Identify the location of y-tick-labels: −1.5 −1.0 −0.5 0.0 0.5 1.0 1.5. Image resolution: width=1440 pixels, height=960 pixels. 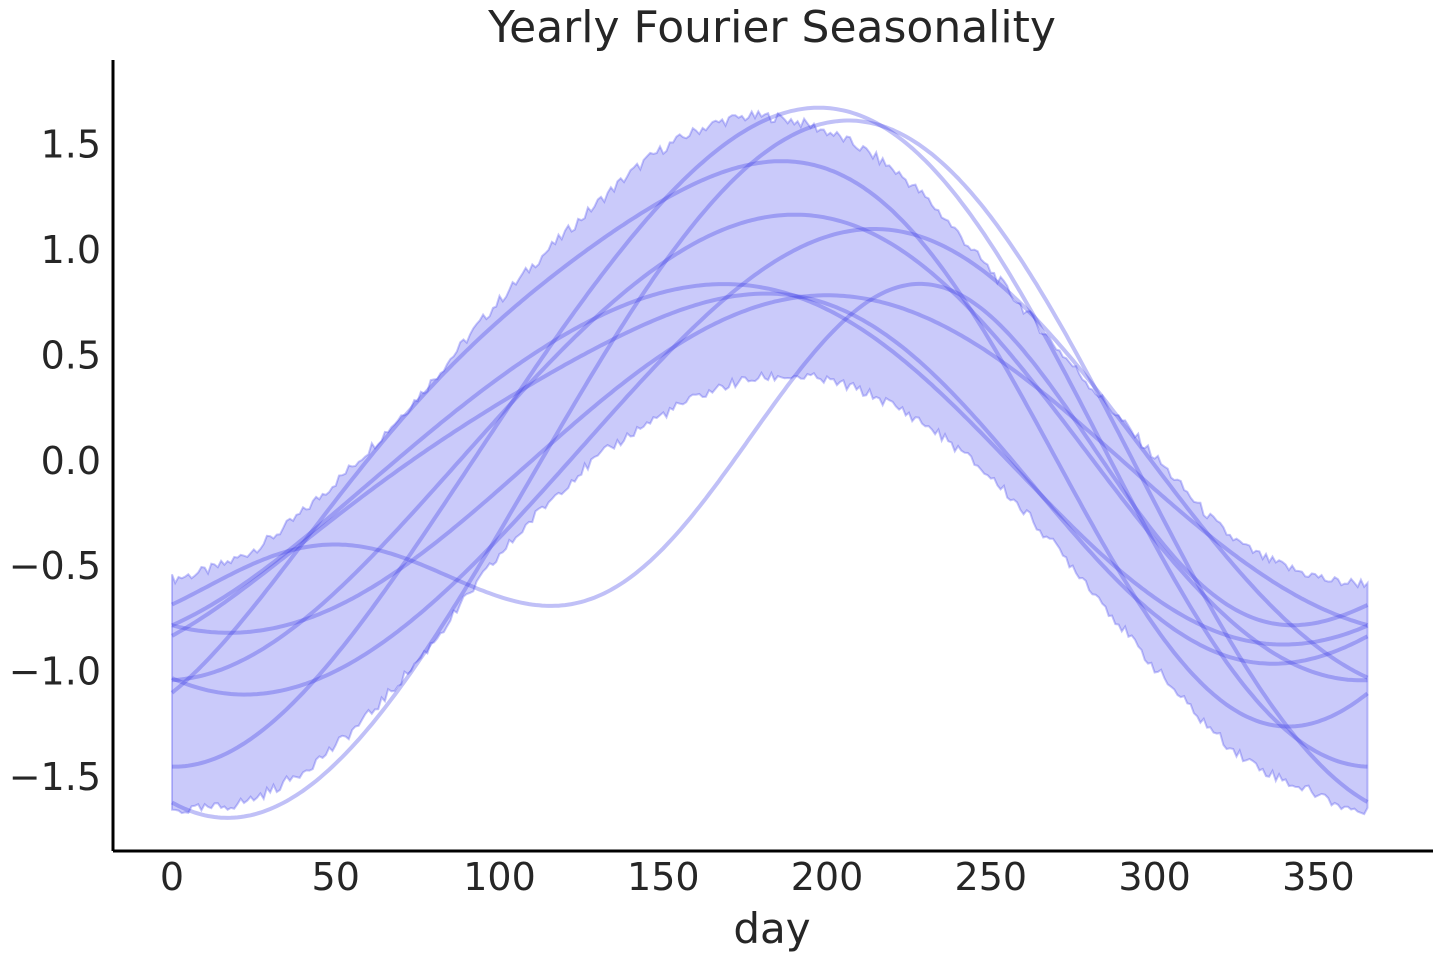
(55, 460).